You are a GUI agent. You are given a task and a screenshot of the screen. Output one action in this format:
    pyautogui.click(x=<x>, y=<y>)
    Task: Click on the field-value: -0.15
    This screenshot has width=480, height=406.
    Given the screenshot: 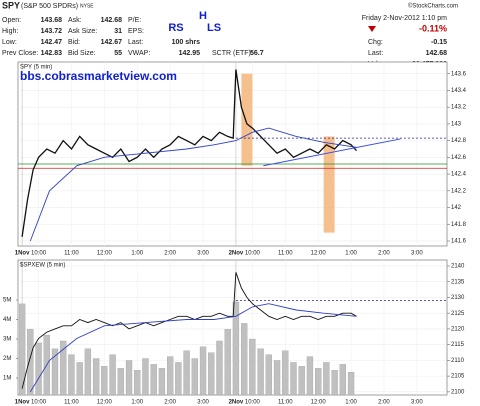 What is the action you would take?
    pyautogui.click(x=439, y=42)
    